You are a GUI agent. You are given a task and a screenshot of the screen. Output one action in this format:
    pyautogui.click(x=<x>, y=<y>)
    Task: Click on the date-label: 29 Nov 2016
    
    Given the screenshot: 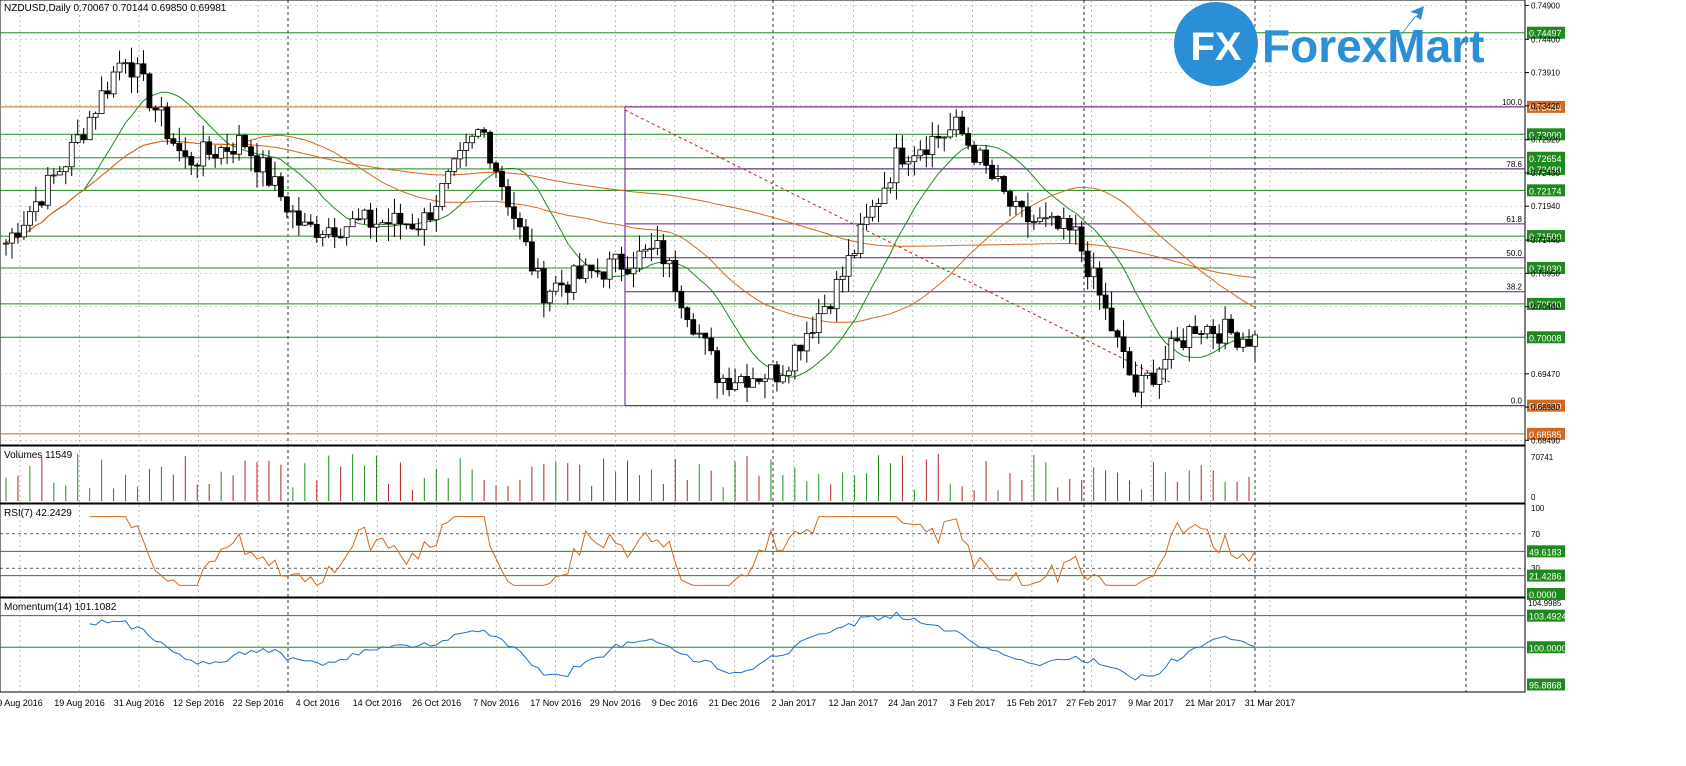 What is the action you would take?
    pyautogui.click(x=615, y=703)
    